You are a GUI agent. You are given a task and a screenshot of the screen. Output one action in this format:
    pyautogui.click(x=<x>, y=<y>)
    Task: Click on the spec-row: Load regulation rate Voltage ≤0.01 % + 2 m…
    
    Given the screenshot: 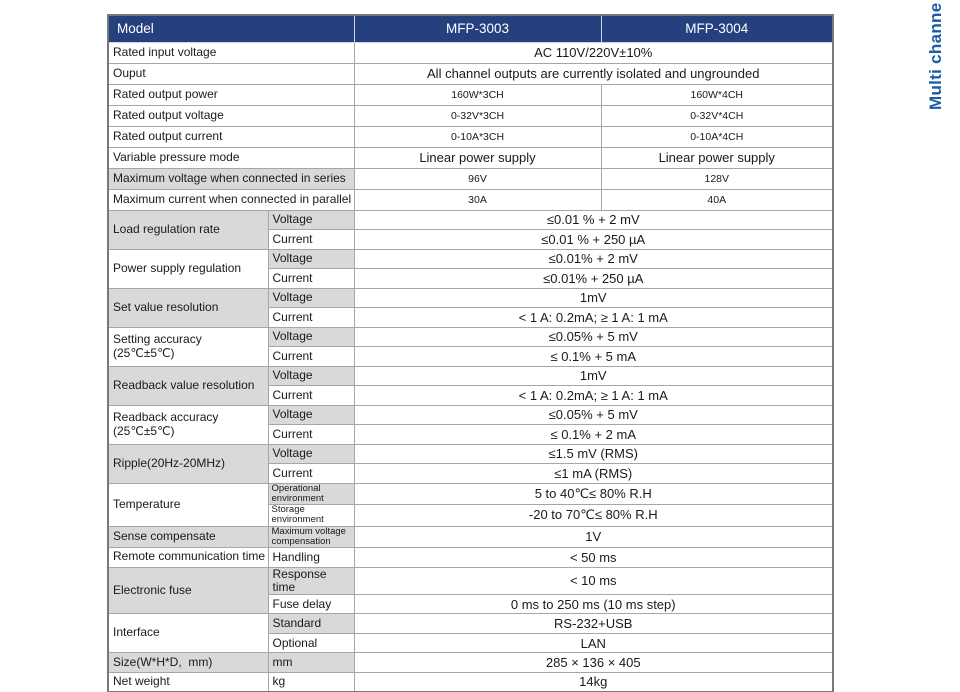 What is the action you would take?
    pyautogui.click(x=470, y=229)
    